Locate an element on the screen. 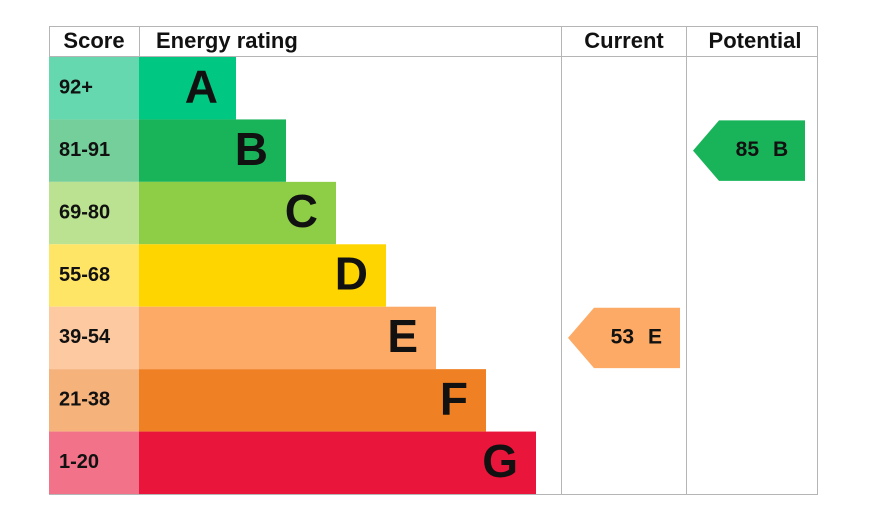  rating-letter: G is located at coordinates (500, 461).